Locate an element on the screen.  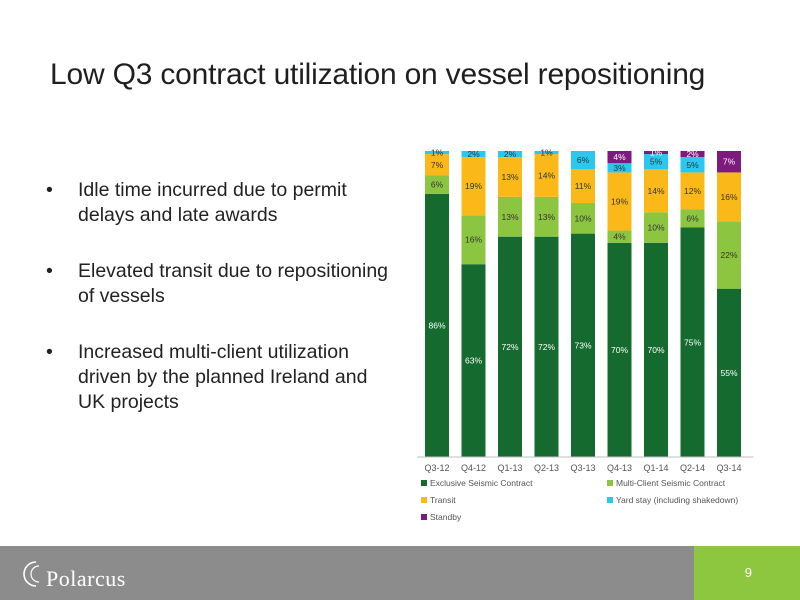
page-number-box: 9 is located at coordinates (747, 573).